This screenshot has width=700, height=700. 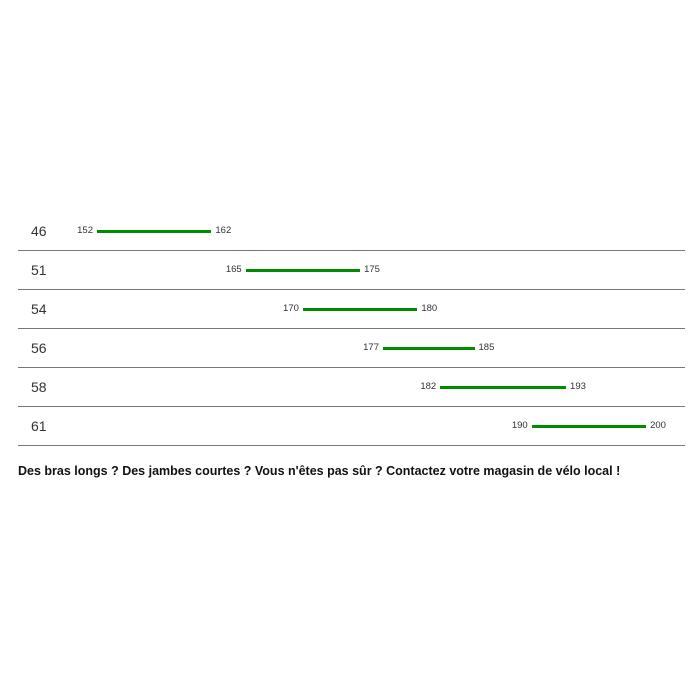 I want to click on size-row: 51 165 175, so click(x=351, y=270).